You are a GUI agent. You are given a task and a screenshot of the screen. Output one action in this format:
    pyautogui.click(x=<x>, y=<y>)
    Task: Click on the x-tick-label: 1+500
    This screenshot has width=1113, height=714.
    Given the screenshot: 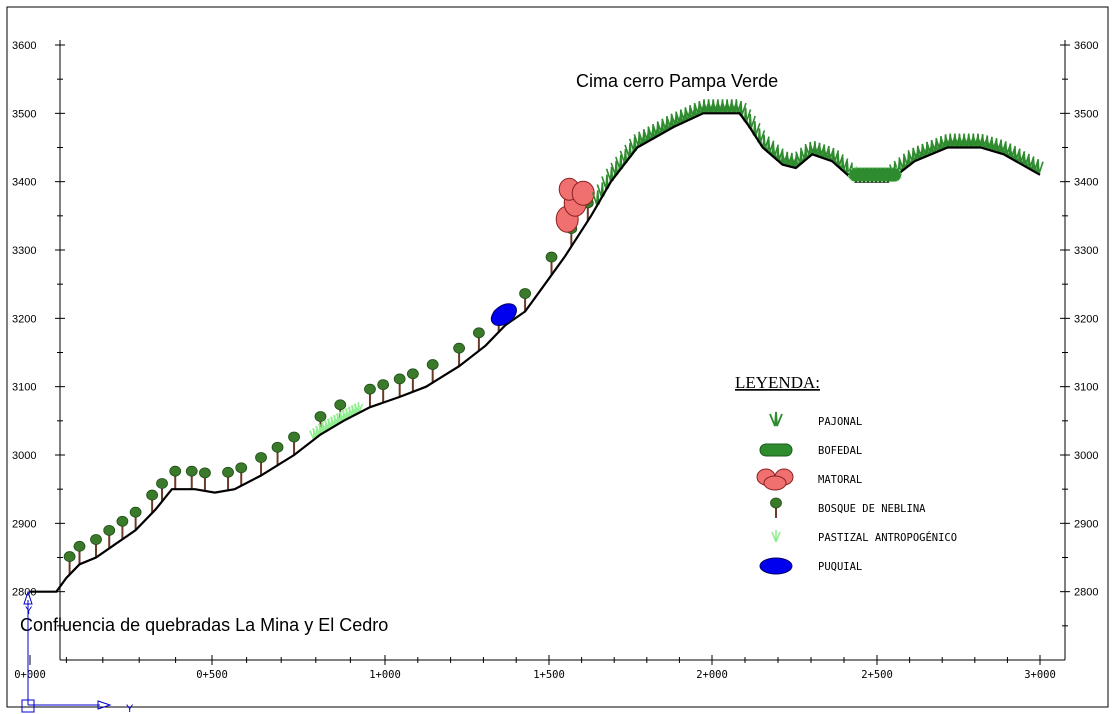 What is the action you would take?
    pyautogui.click(x=549, y=675)
    